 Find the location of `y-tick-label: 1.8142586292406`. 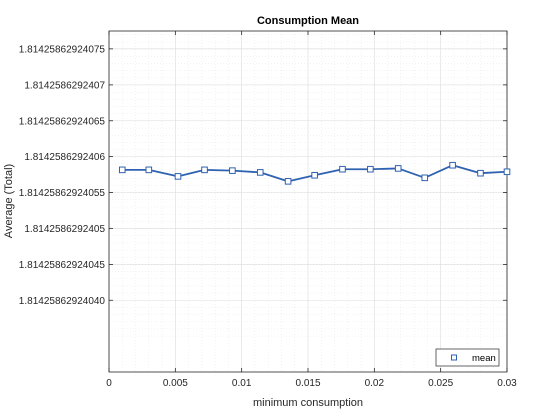

y-tick-label: 1.8142586292406 is located at coordinates (64, 157).